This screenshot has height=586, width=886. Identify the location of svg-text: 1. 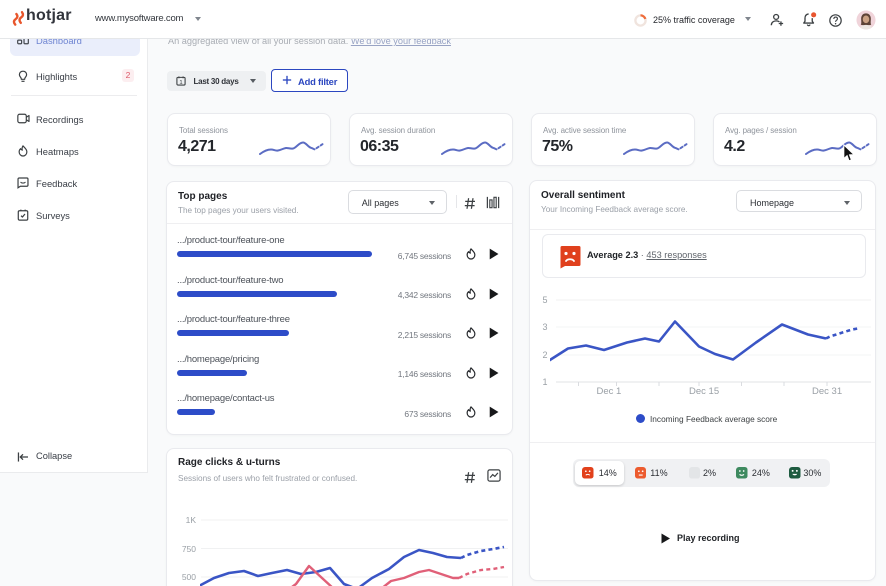
(180, 83).